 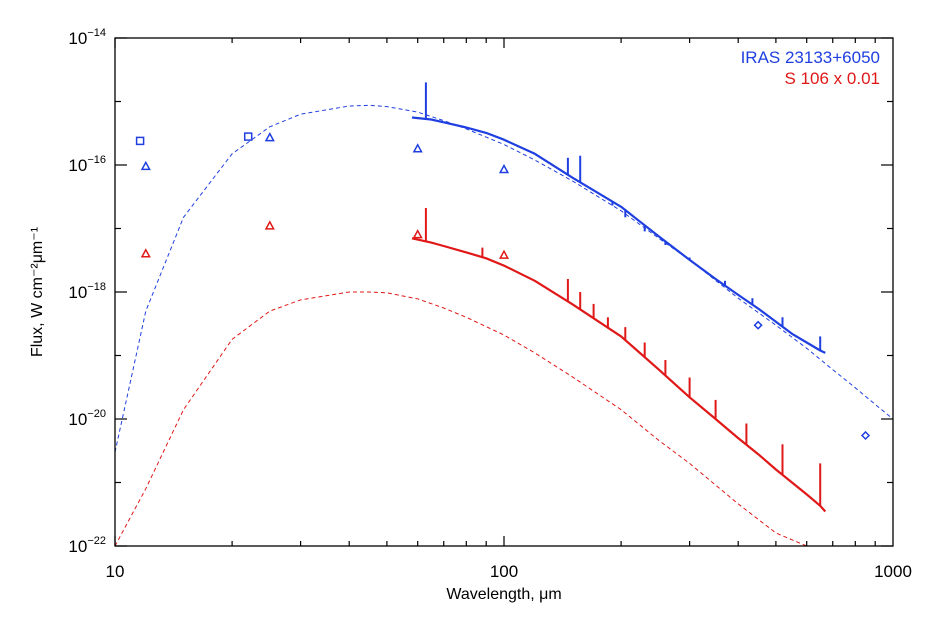 I want to click on legend-entry-iras: IRAS 23133+6050, so click(x=810, y=57).